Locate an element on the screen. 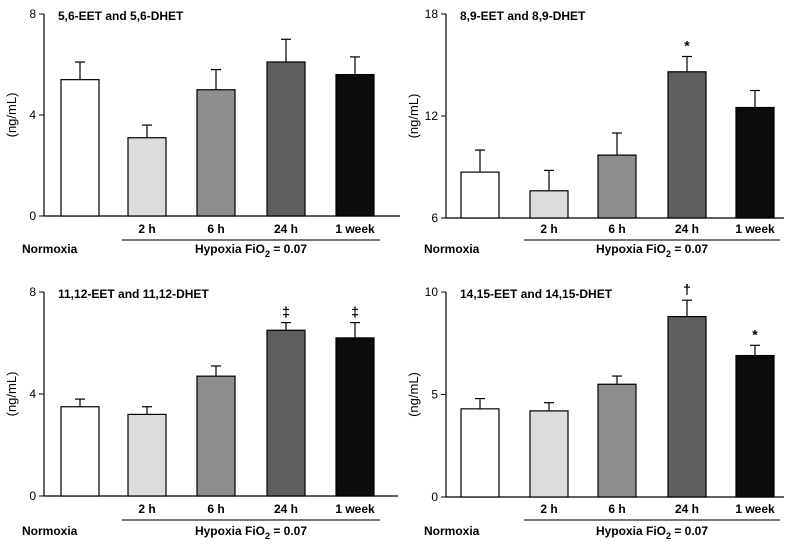 The height and width of the screenshot is (550, 800). chart-title: 14,15-EET and 14,15-DHET is located at coordinates (536, 294).